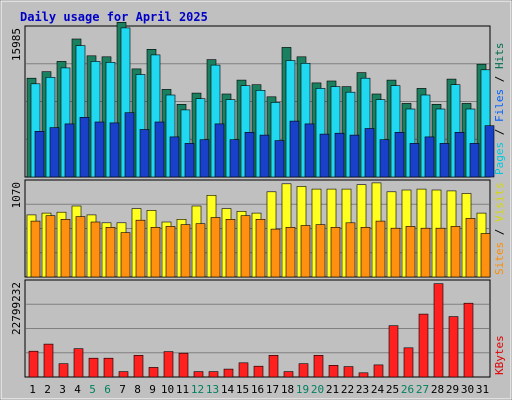  Describe the element at coordinates (499, 56) in the screenshot. I see `legend-entry: Hits` at that location.